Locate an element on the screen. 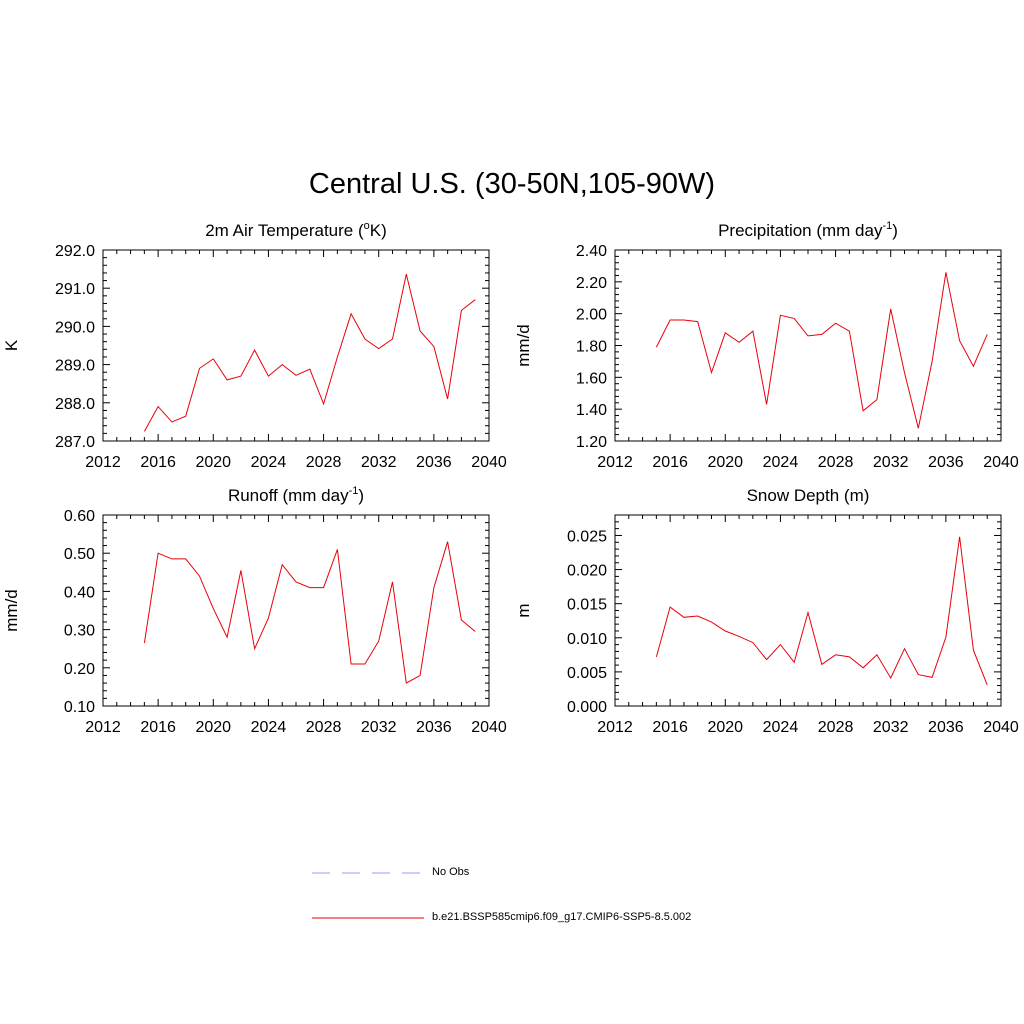 This screenshot has width=1024, height=1024. plot-frame-snow-depth is located at coordinates (808, 610).